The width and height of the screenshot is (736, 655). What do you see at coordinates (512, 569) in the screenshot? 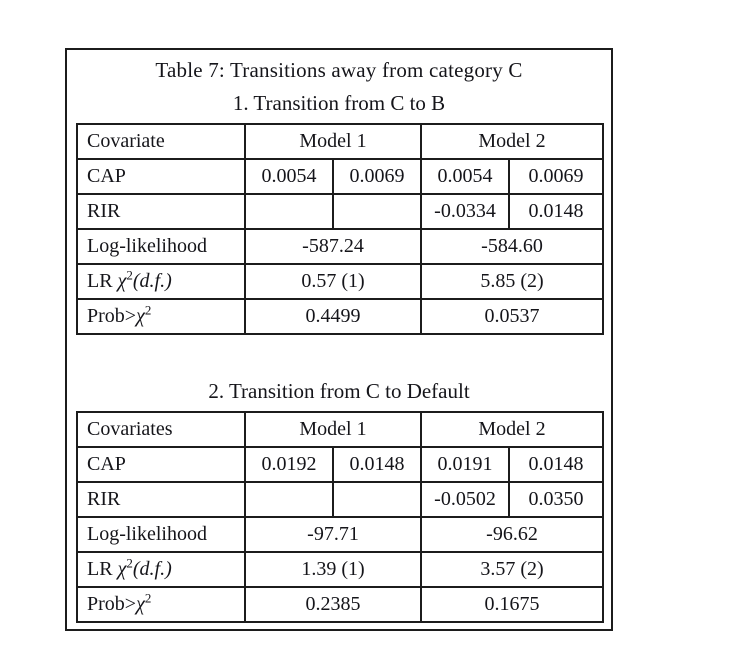
I see `model2-stat-cell: 3.57 (2)` at bounding box center [512, 569].